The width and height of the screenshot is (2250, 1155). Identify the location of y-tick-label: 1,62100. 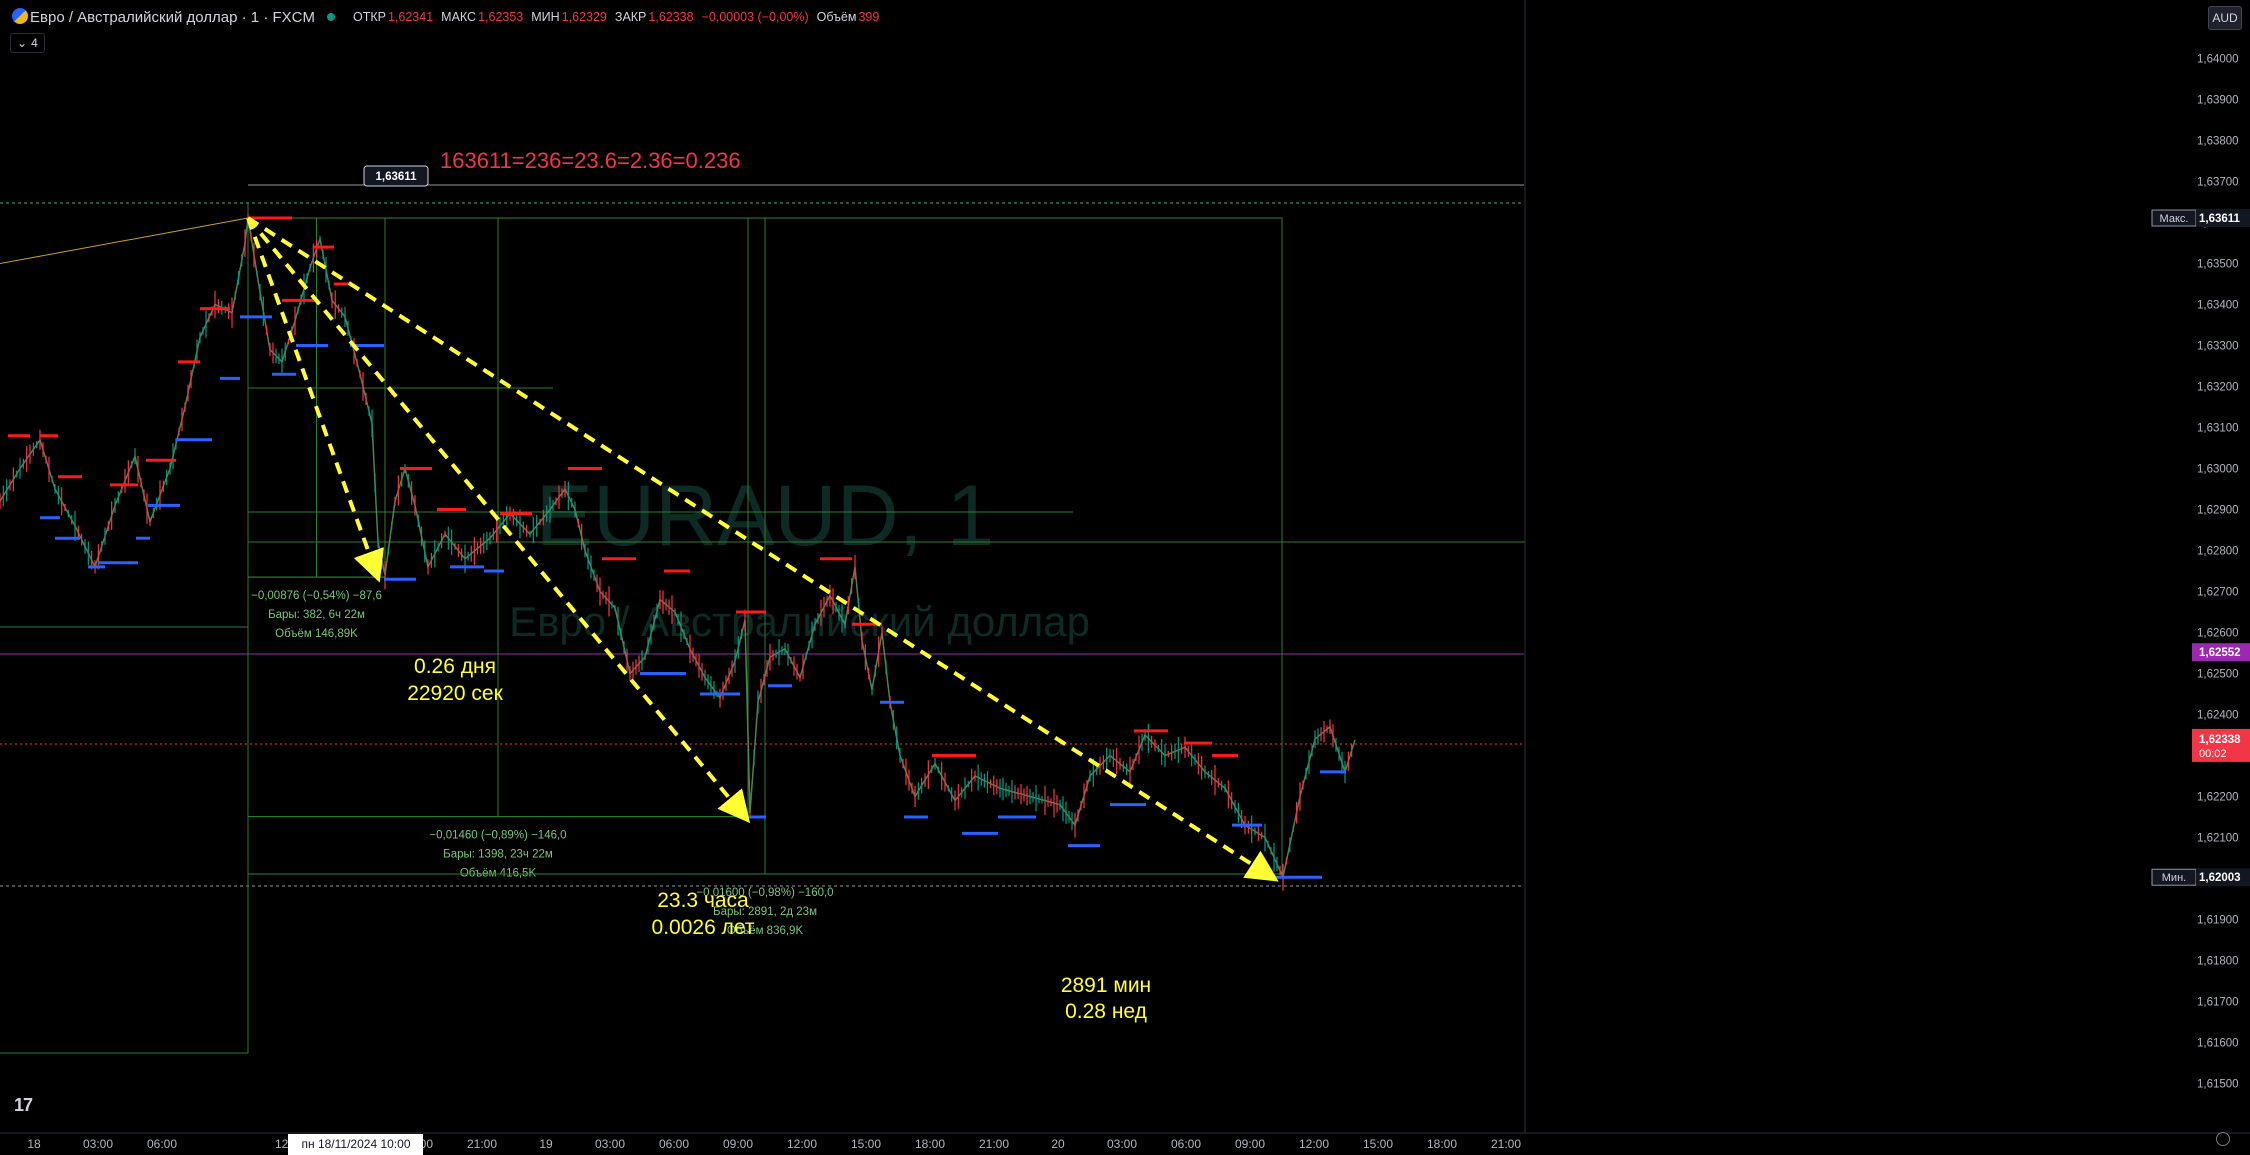
(2218, 838).